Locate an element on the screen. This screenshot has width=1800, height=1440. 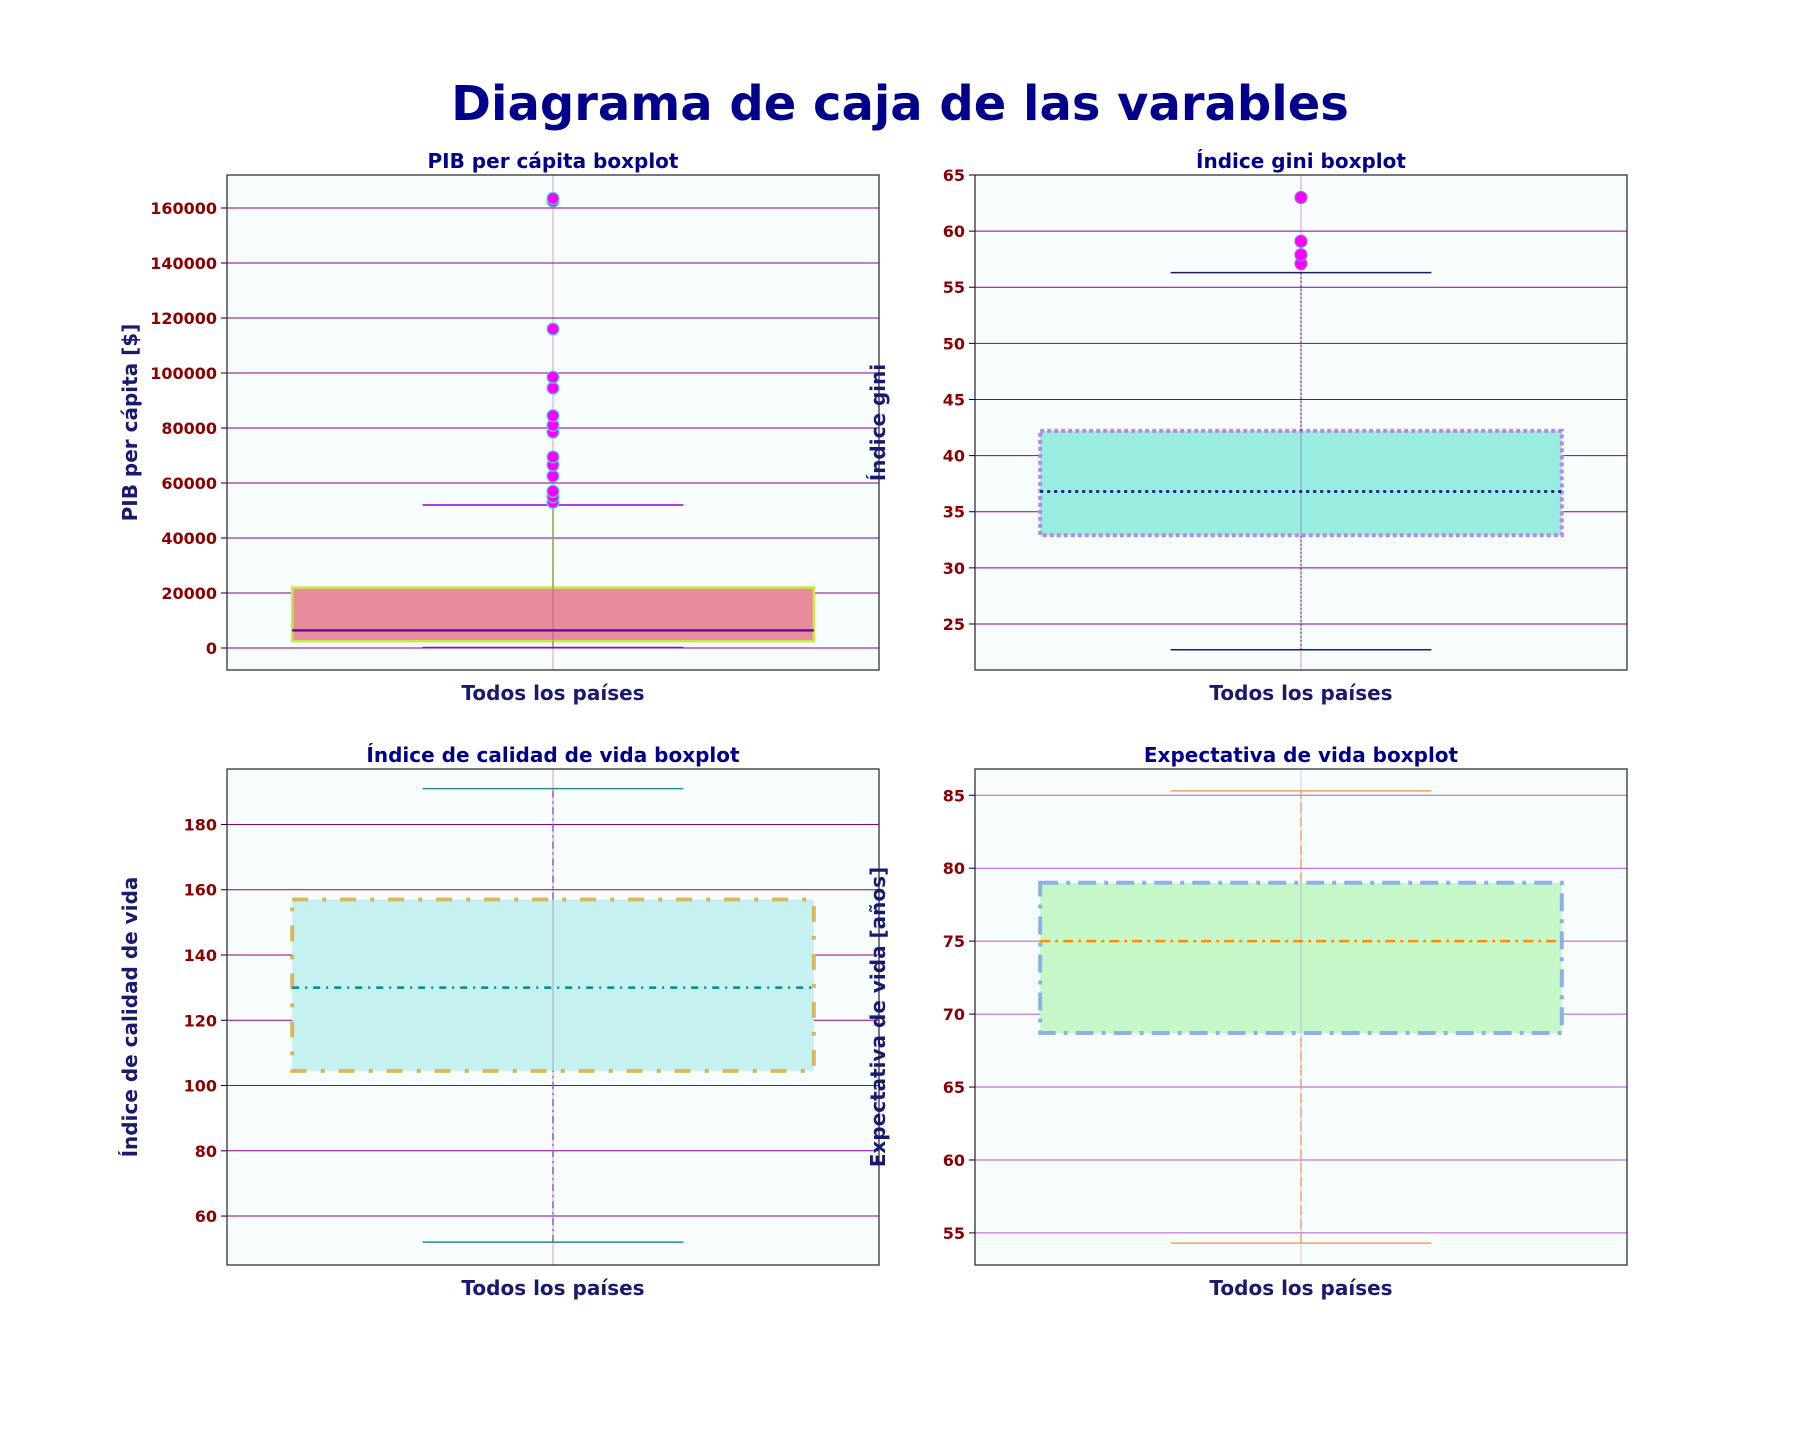
subplot-title: Índice de calidad de vida boxplot is located at coordinates (553, 755).